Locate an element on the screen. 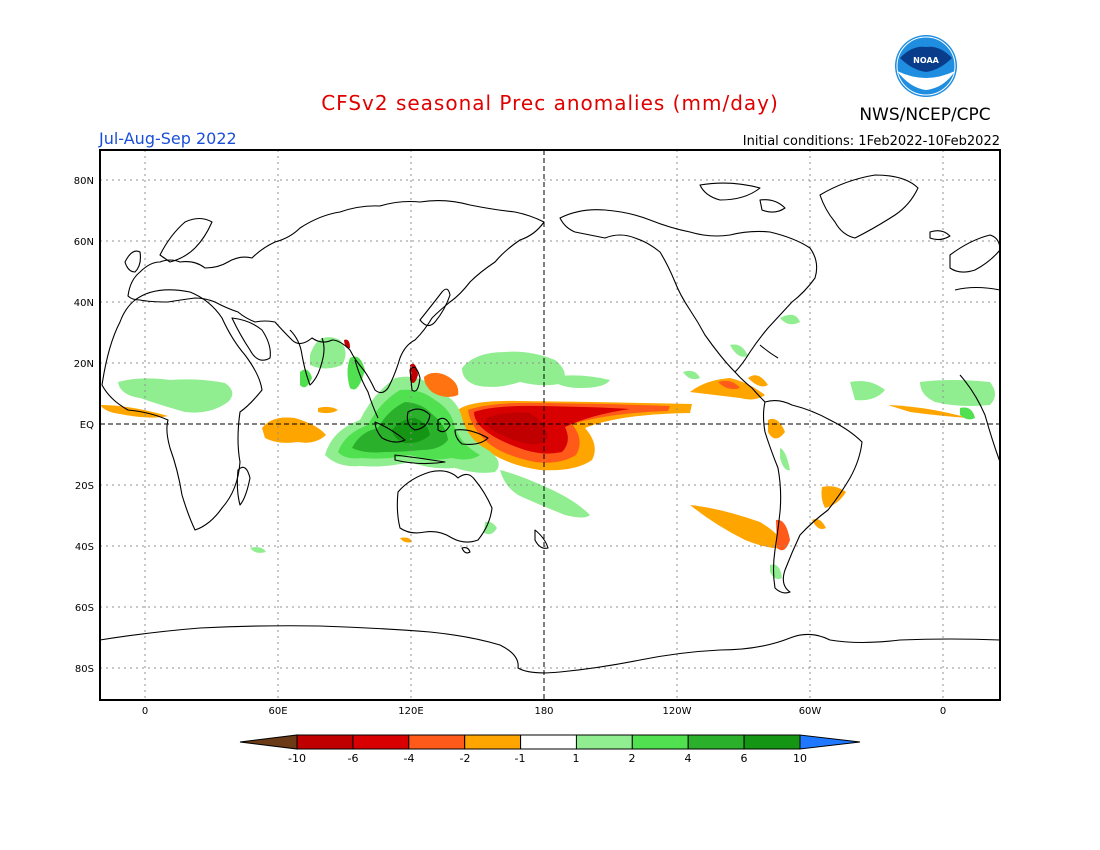 Image resolution: width=1100 pixels, height=850 pixels. coast-north-america is located at coordinates (688, 291).